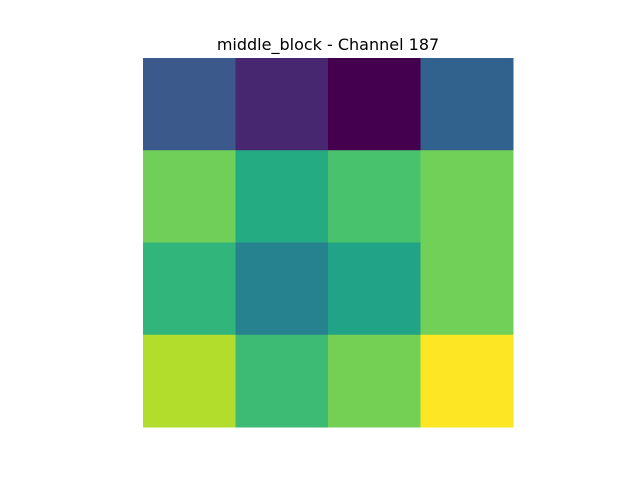  I want to click on heatmap-cell-r0-c1, so click(282, 104).